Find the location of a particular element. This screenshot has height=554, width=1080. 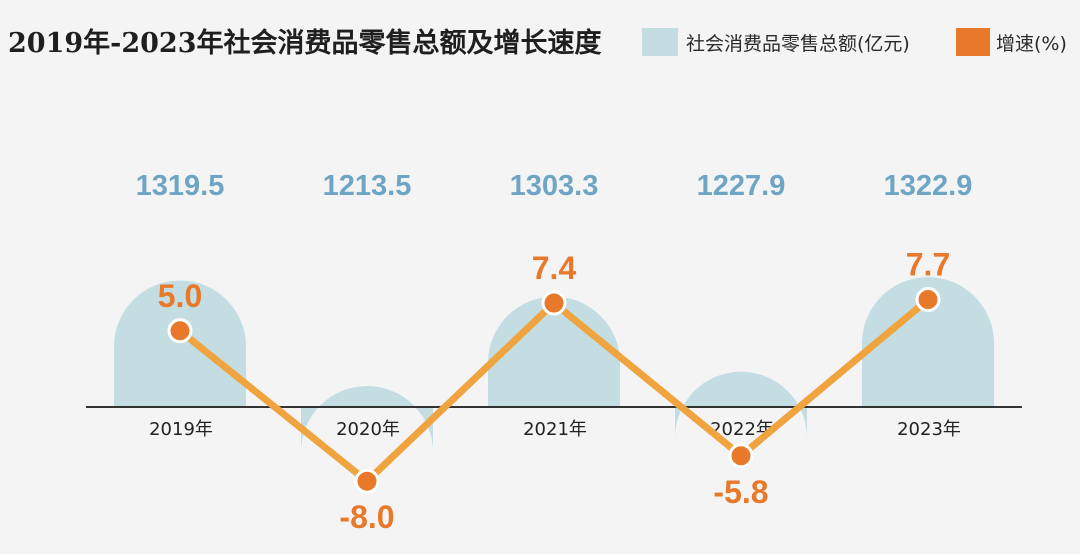

legend-line-label: 增速(%) is located at coordinates (1031, 44).